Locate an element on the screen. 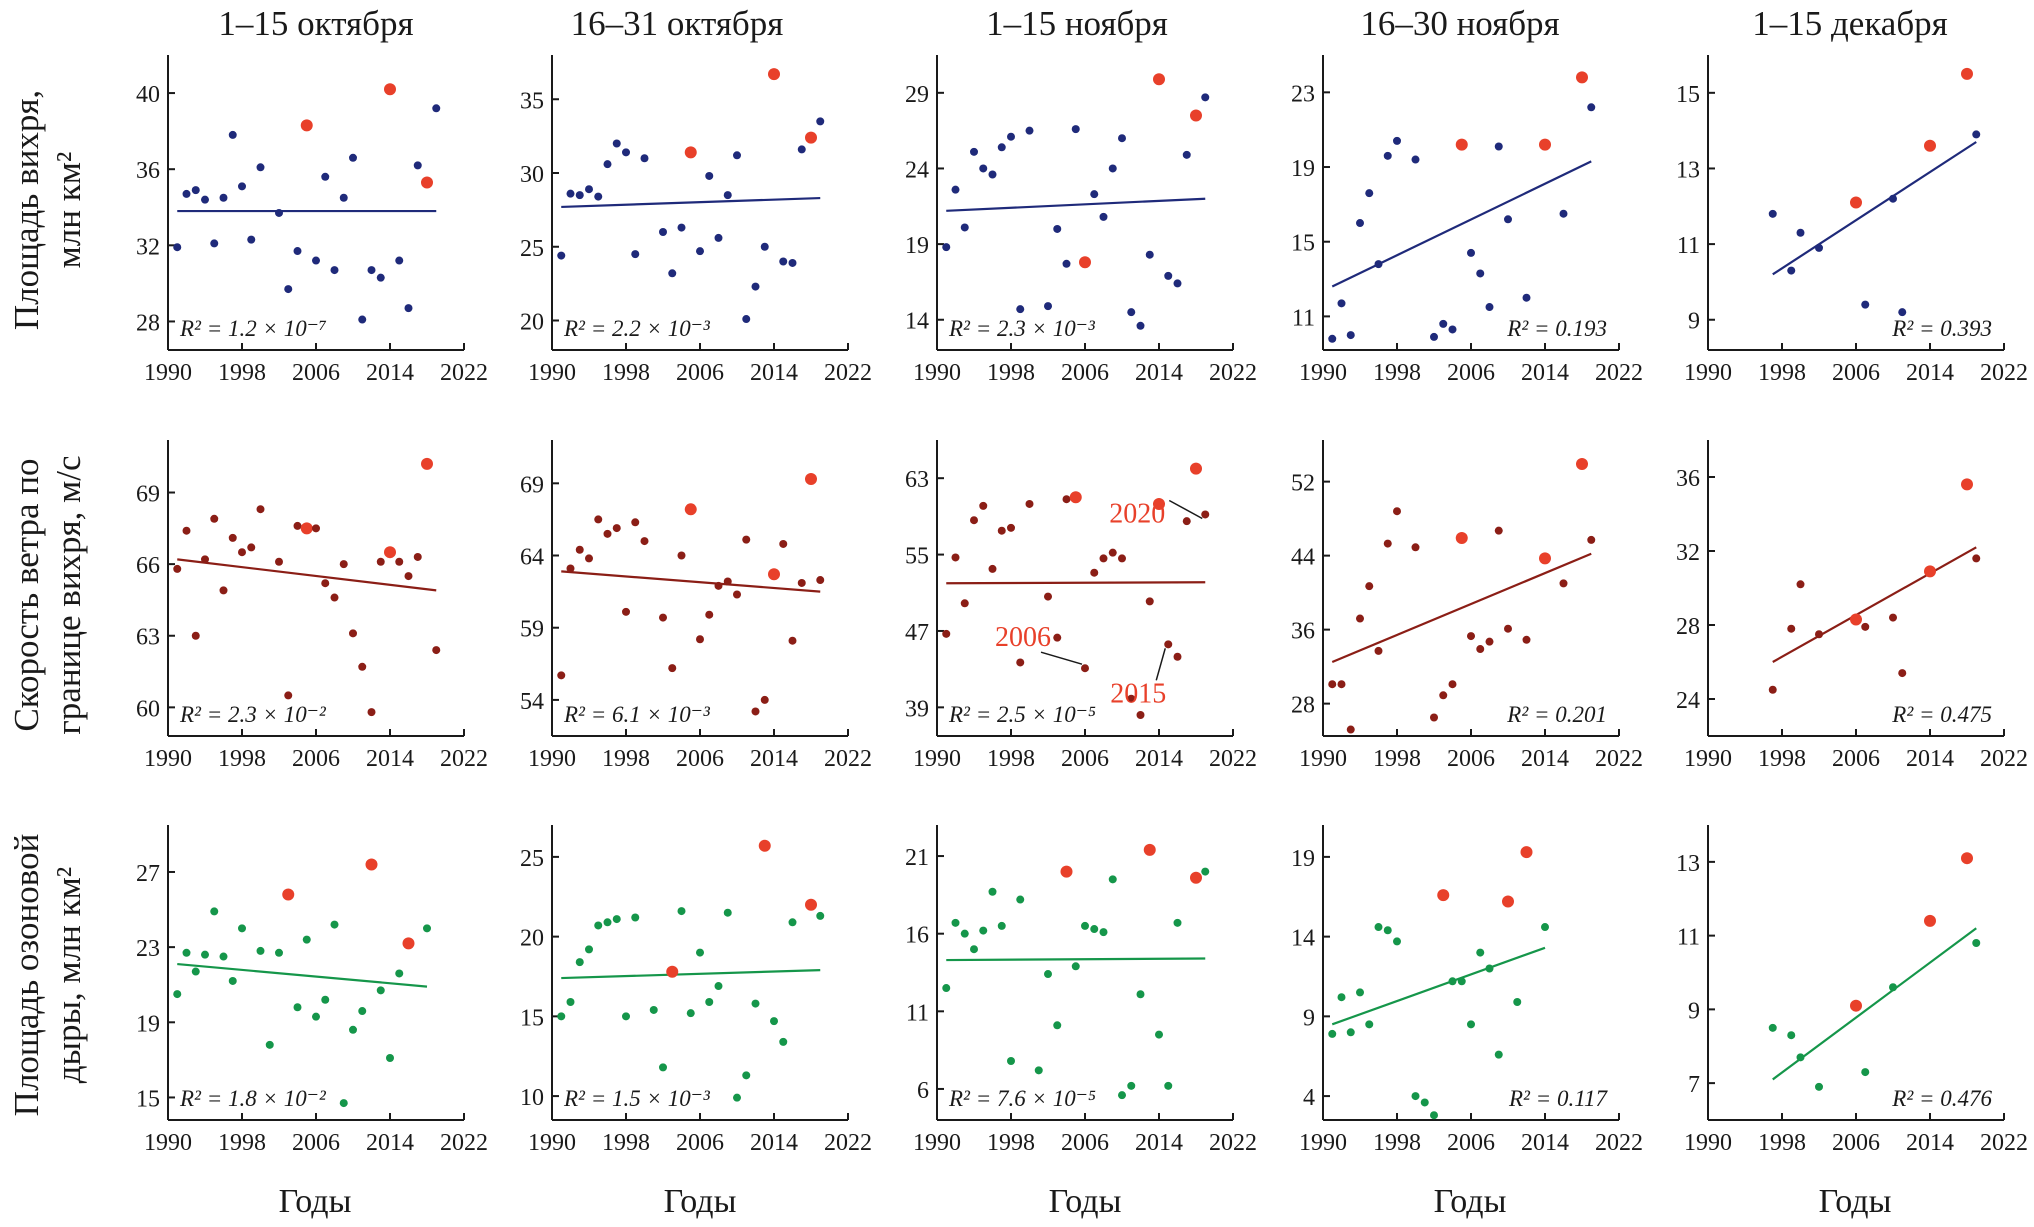 This screenshot has width=2034, height=1227. x-tick-label-r3c4-1990: 1990 is located at coordinates (1323, 1143).